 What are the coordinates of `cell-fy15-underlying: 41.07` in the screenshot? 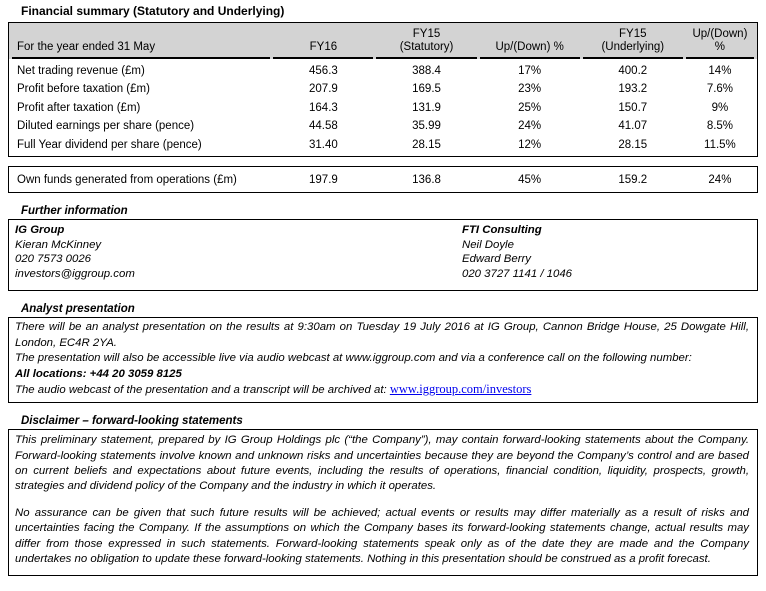 It's located at (633, 126).